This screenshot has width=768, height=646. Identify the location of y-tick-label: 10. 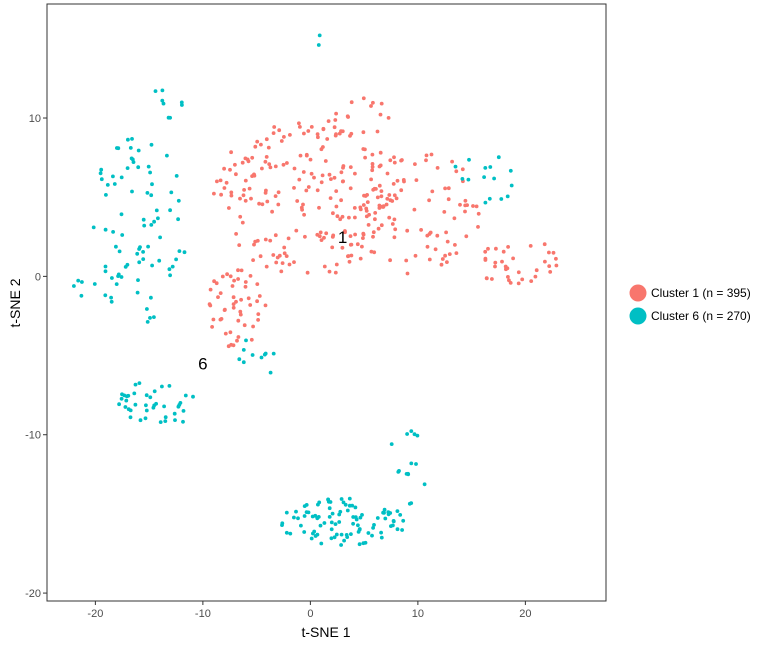
(35, 119).